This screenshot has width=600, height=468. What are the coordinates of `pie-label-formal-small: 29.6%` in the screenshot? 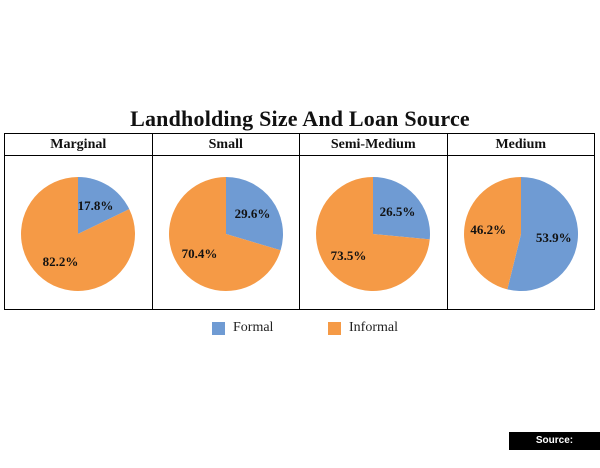 It's located at (252, 213).